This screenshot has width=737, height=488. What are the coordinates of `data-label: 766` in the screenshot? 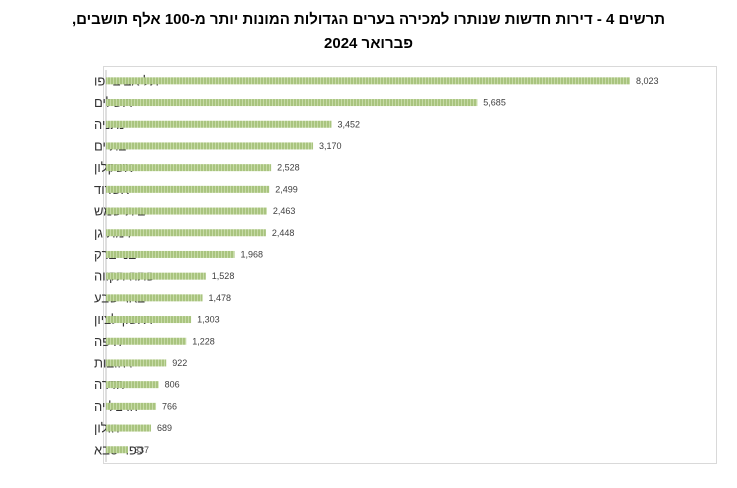 It's located at (169, 406).